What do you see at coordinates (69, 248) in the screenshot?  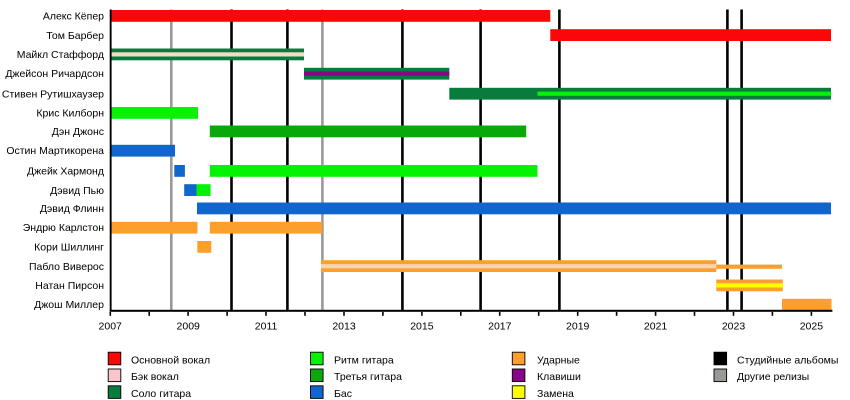 I see `svg-text: Кори Шиллинг` at bounding box center [69, 248].